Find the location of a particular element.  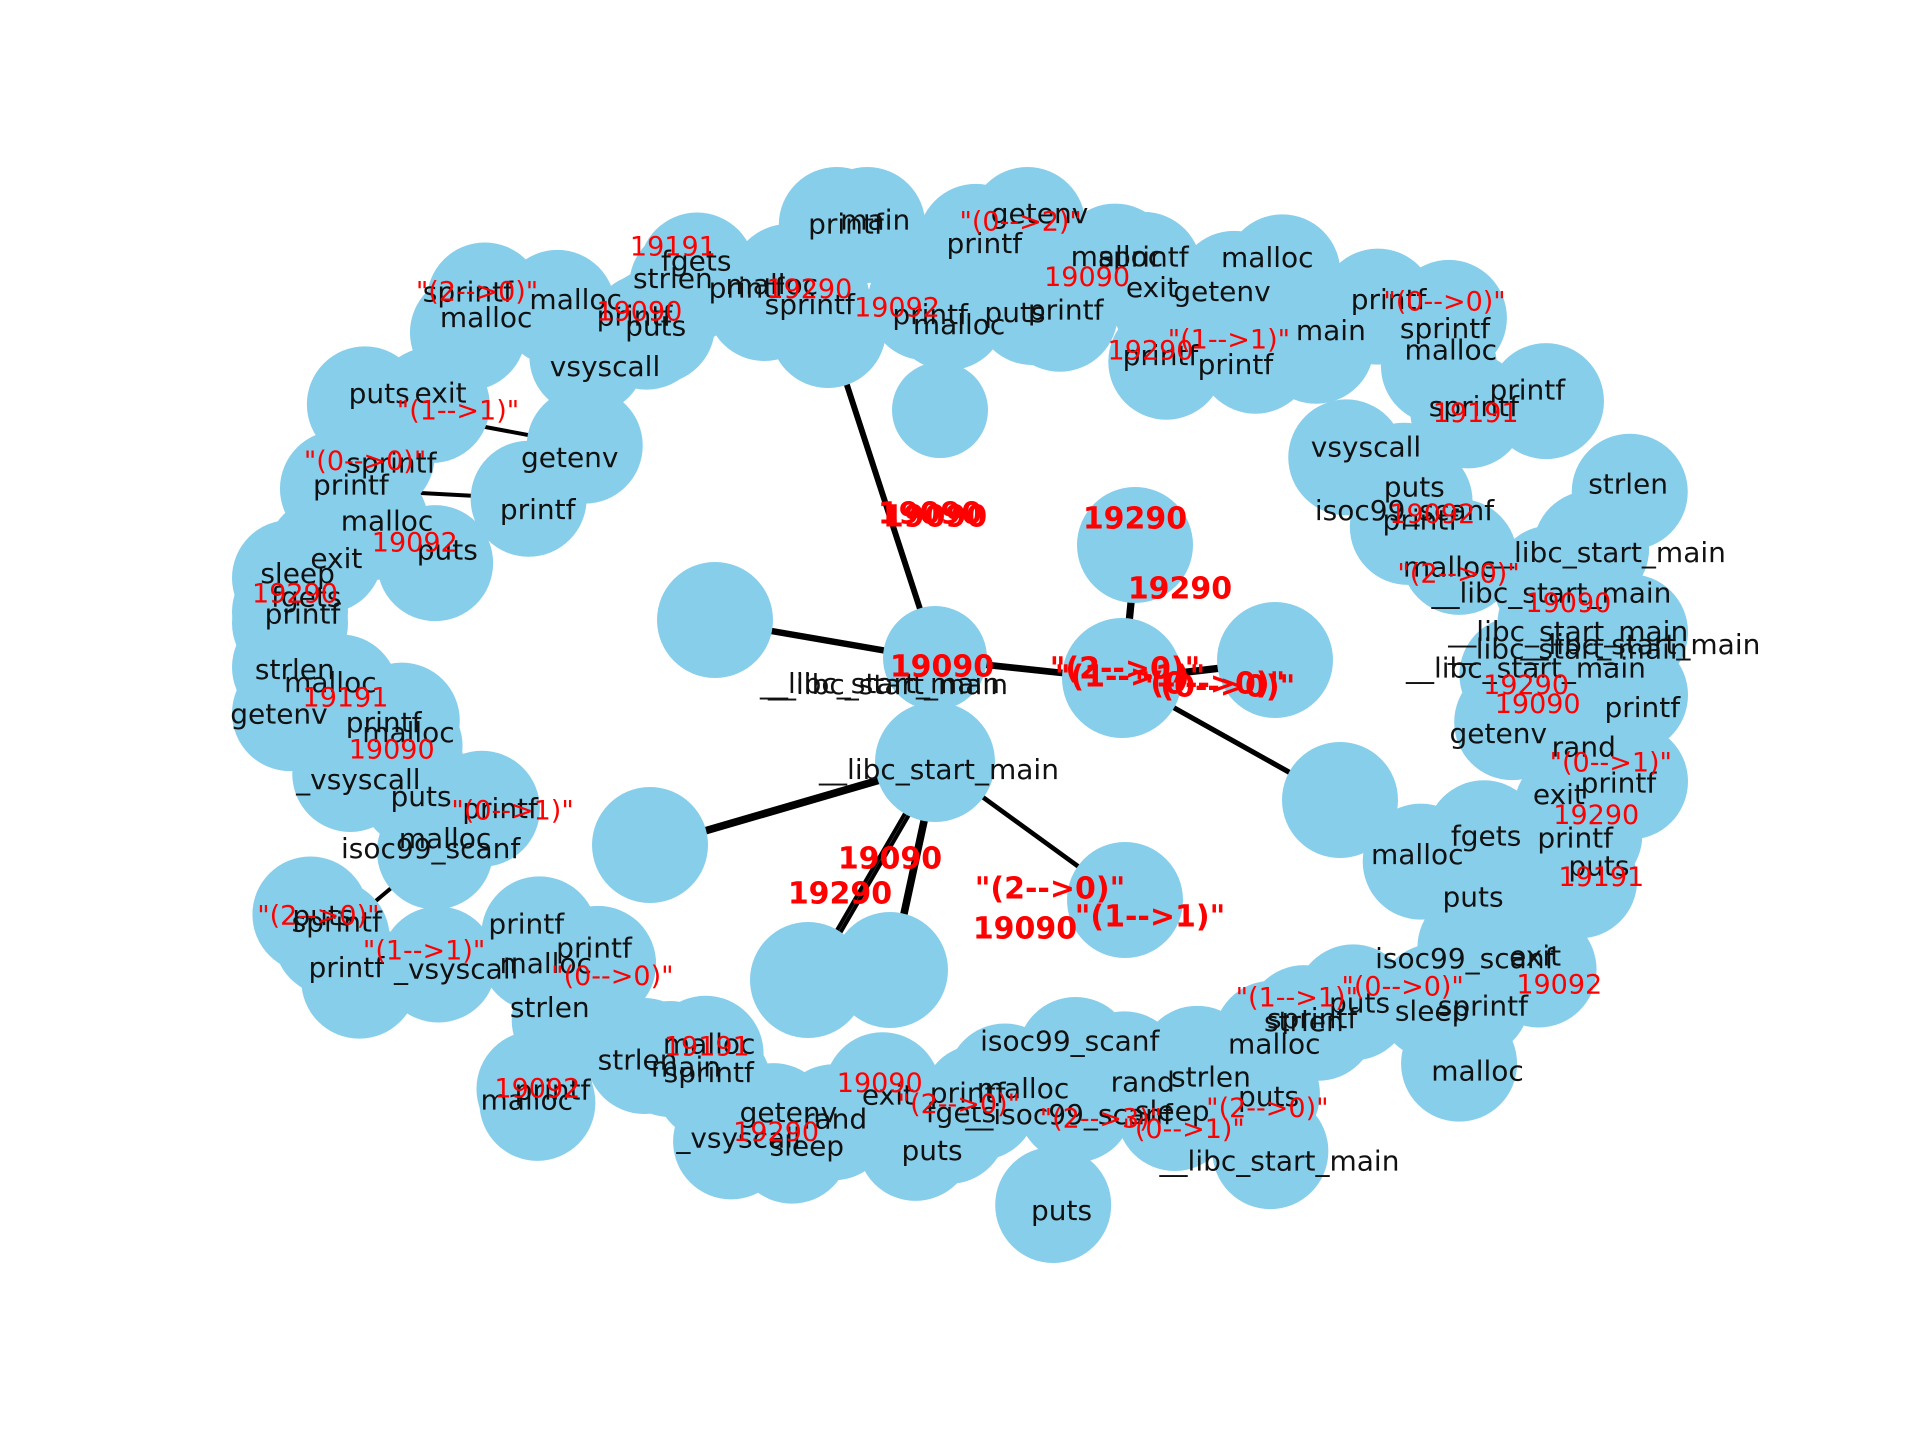

ring-node-label-22: sleep is located at coordinates (1172, 1111).